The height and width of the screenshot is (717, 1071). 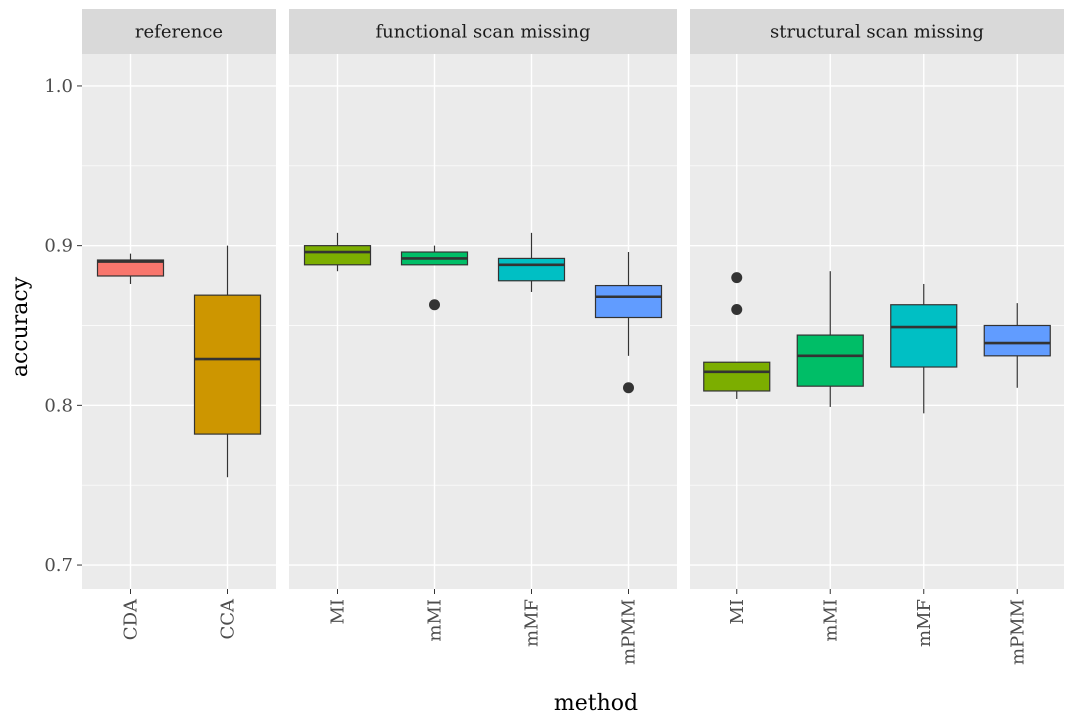 What do you see at coordinates (20, 326) in the screenshot?
I see `y-axis-title: accuracy` at bounding box center [20, 326].